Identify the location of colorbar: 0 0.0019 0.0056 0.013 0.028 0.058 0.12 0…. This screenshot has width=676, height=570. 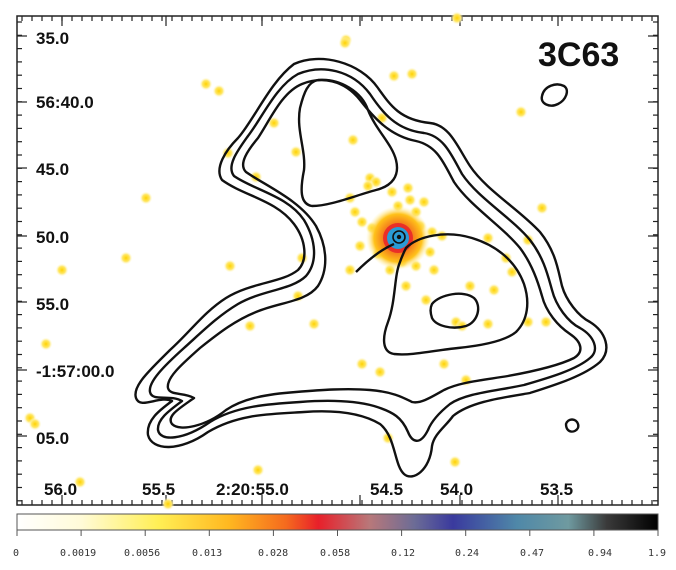
(339, 536).